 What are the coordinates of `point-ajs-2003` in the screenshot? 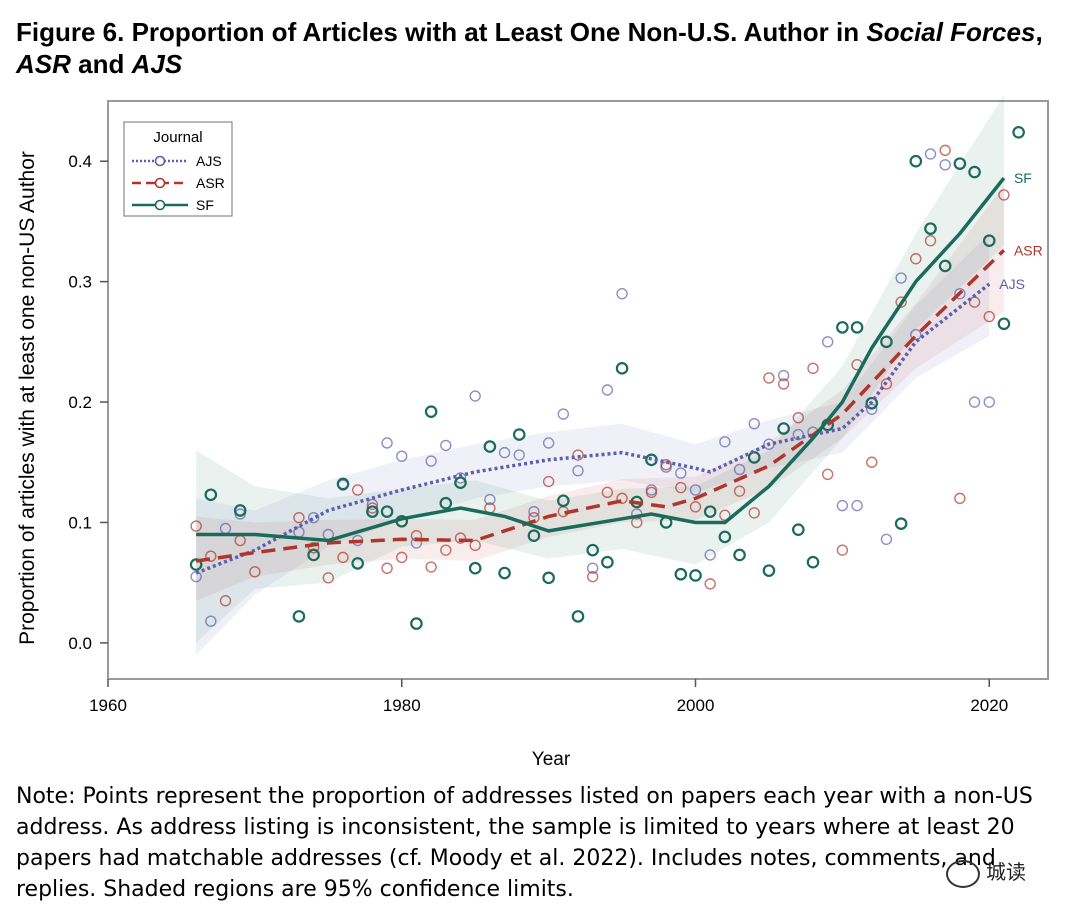 It's located at (739, 469).